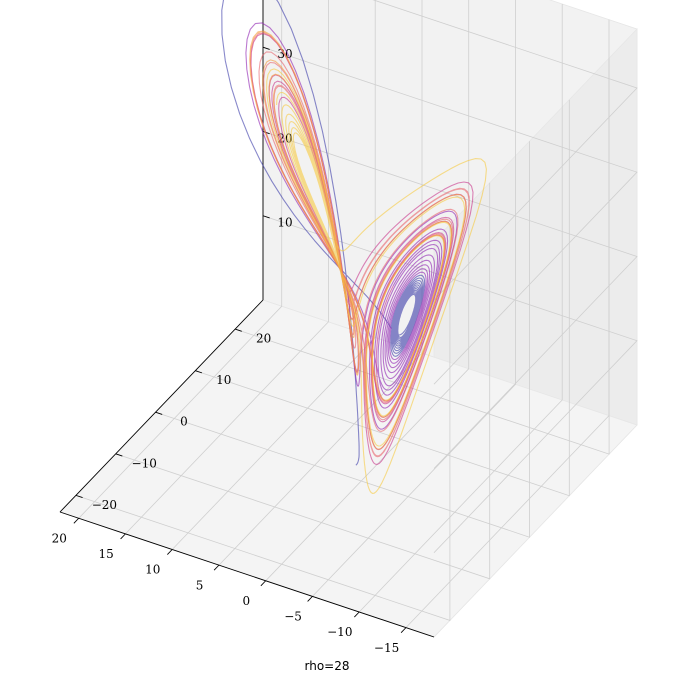 The width and height of the screenshot is (690, 690). Describe the element at coordinates (327, 666) in the screenshot. I see `x-axis-label: rho=28` at that location.